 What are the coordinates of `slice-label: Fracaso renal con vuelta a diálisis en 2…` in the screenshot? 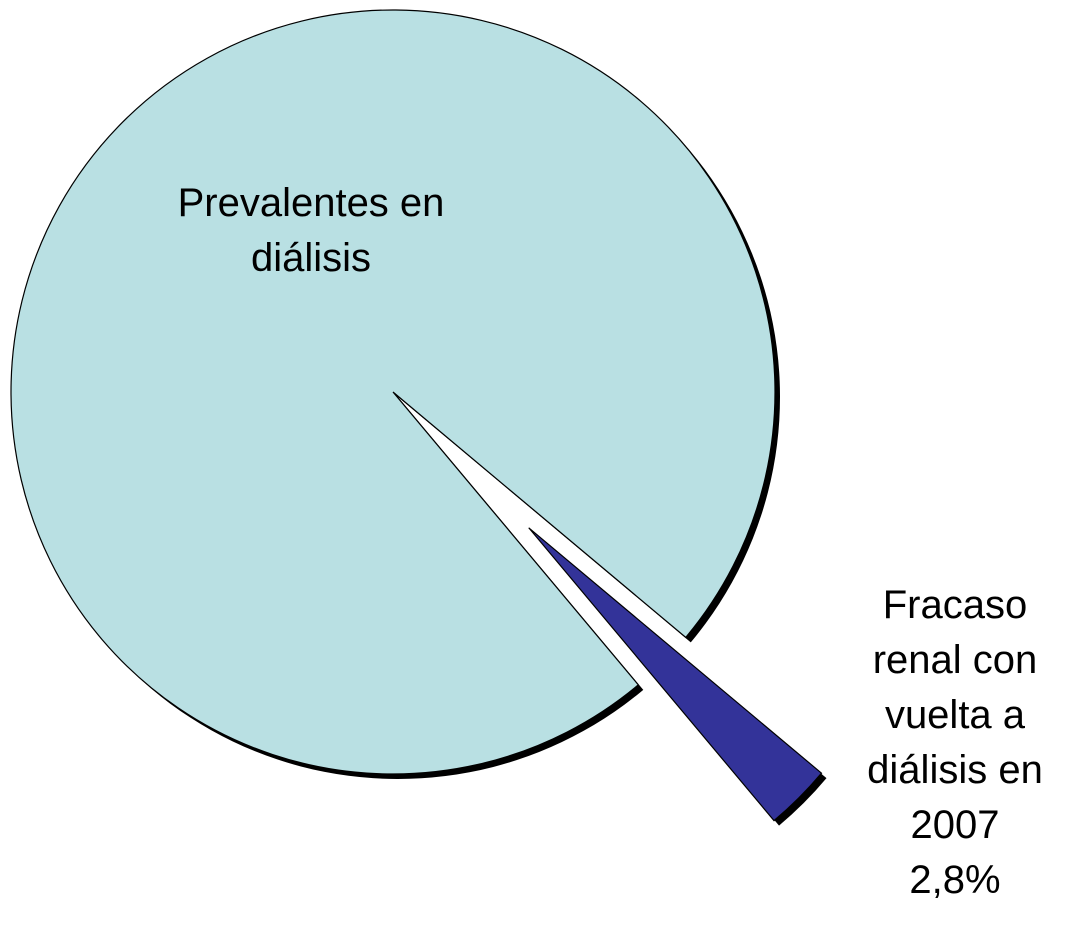 It's located at (955, 743).